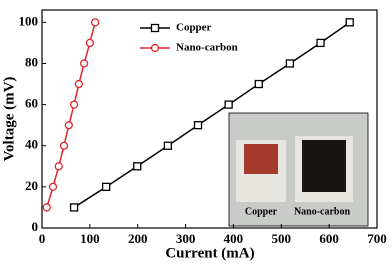 The width and height of the screenshot is (392, 272). Describe the element at coordinates (234, 238) in the screenshot. I see `x-tick-label: 400` at that location.